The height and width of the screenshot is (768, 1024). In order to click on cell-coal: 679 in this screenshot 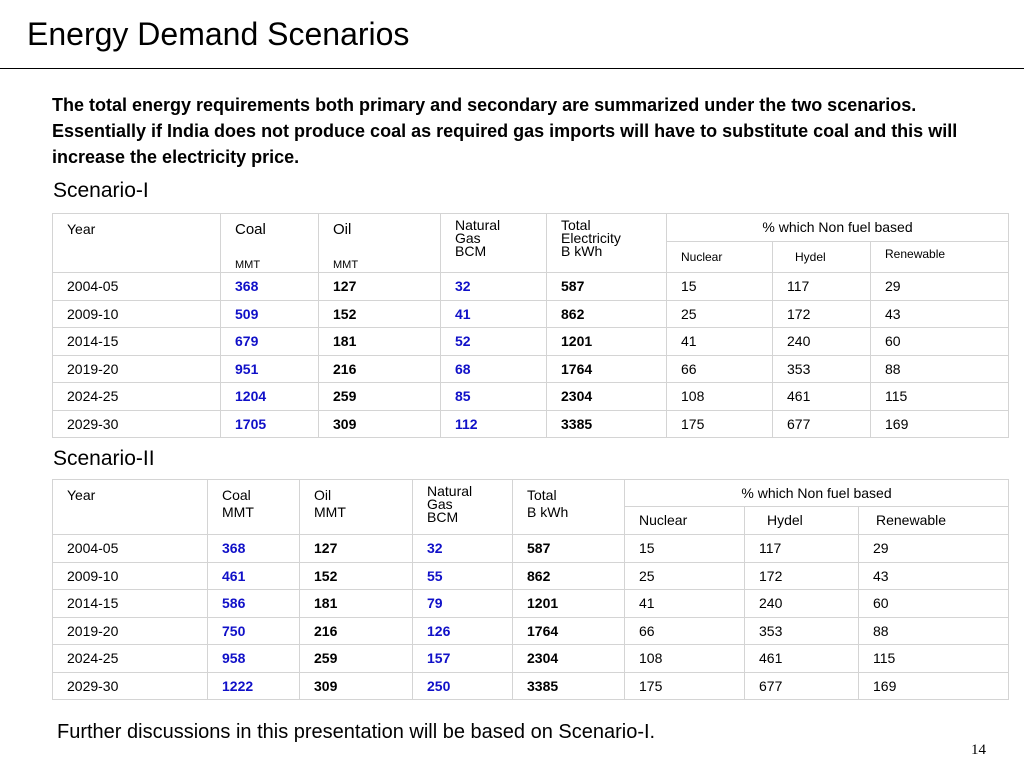, I will do `click(269, 341)`.